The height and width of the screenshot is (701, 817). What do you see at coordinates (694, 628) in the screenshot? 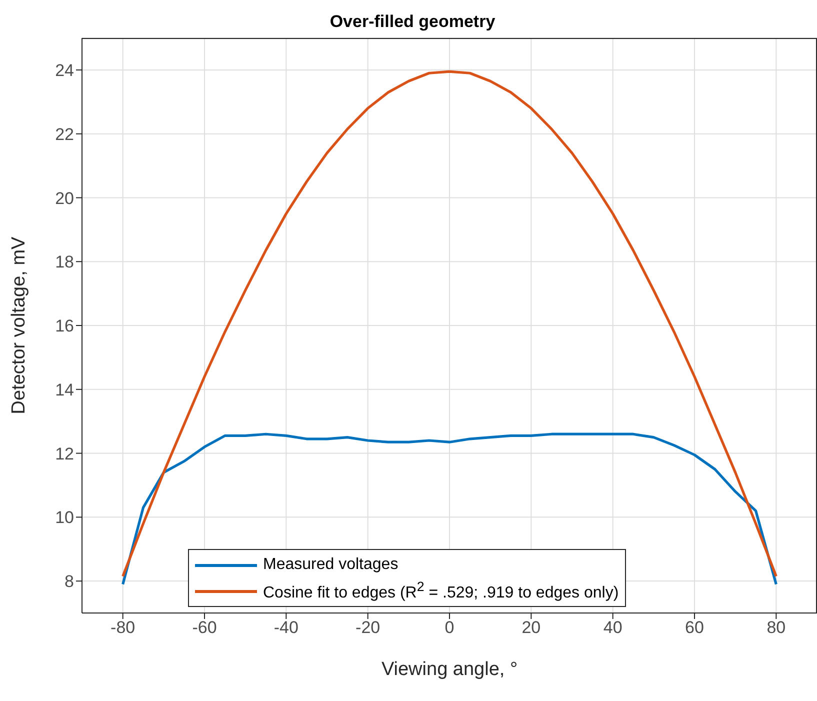
I see `x-tick-label: 60` at bounding box center [694, 628].